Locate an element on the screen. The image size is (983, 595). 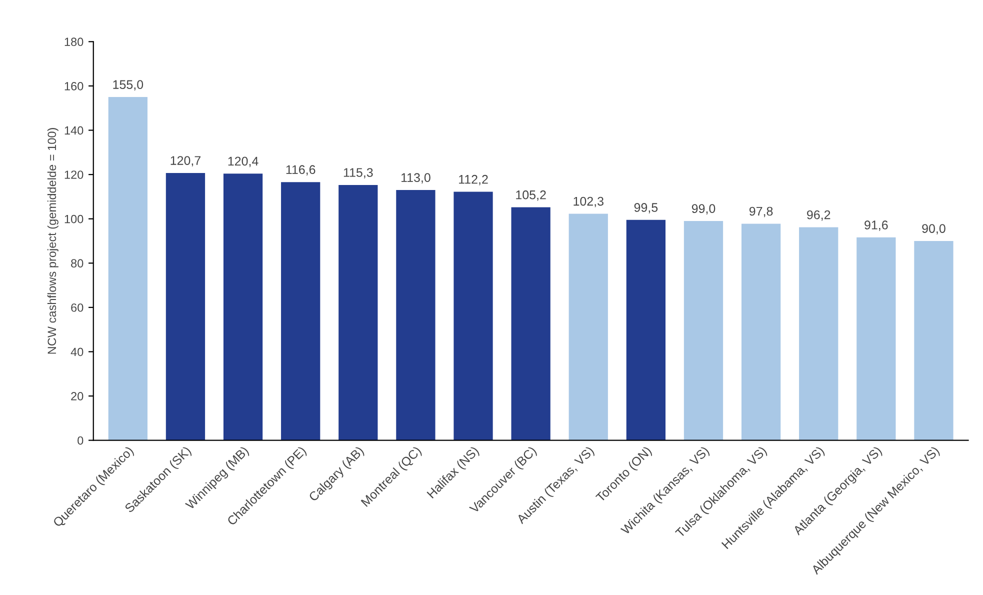
y-tick-label: 100 is located at coordinates (74, 219).